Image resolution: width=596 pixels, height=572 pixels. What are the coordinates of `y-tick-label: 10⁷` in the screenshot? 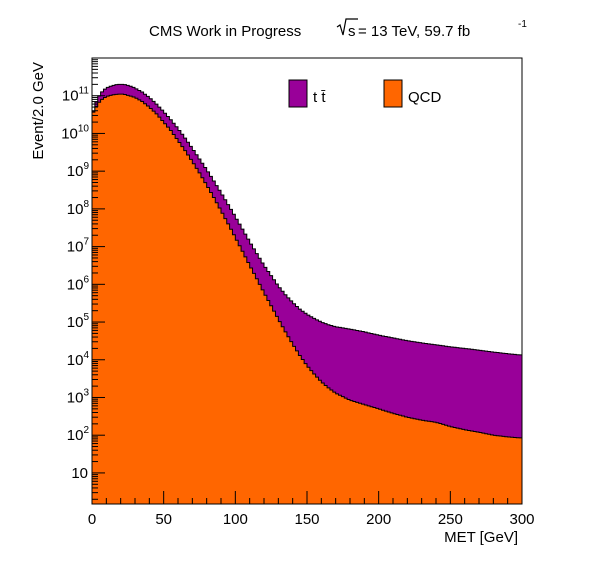 It's located at (78, 246).